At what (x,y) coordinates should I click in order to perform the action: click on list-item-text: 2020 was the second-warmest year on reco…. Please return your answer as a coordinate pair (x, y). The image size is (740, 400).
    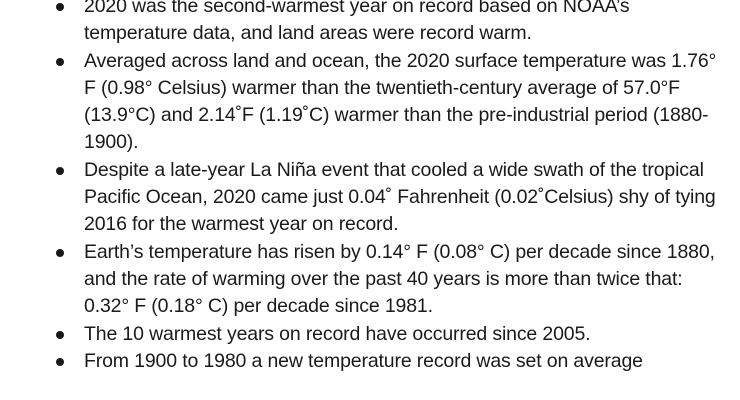
    Looking at the image, I should click on (357, 22).